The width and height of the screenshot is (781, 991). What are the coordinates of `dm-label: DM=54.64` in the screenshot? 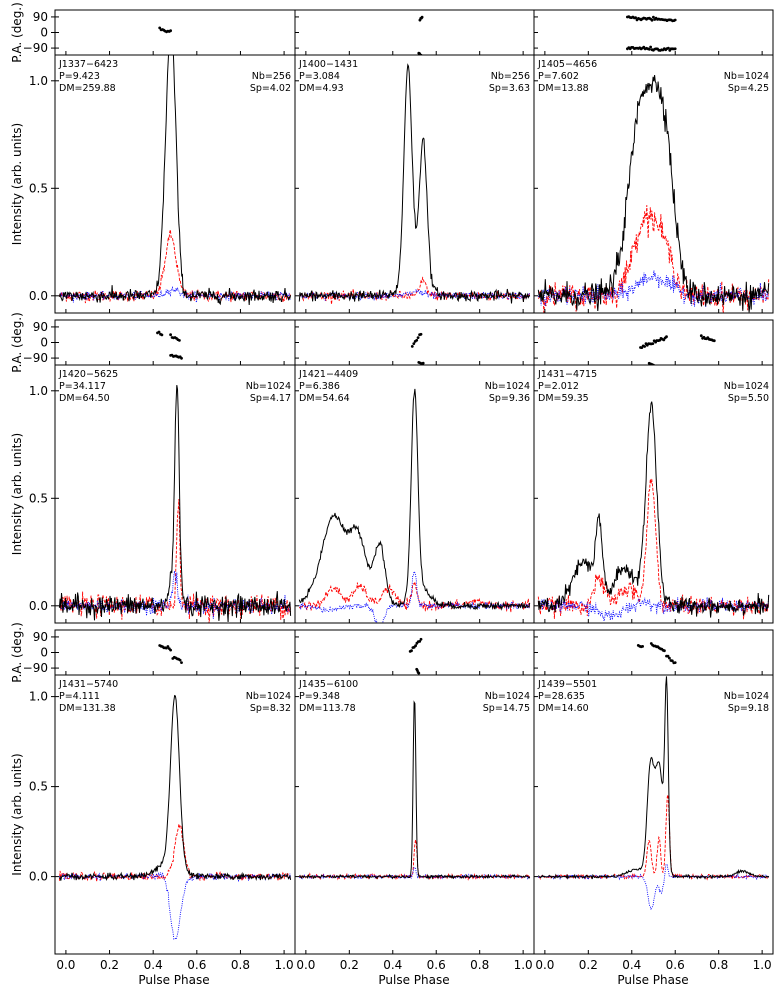 It's located at (324, 398).